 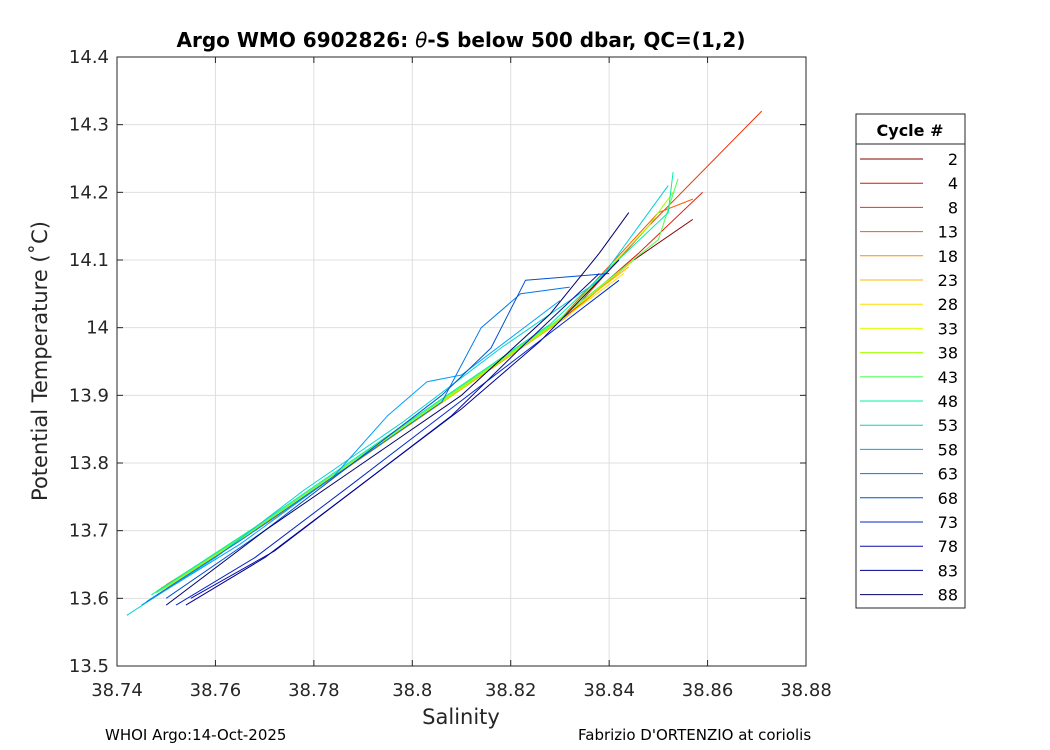 I want to click on legend-label-cycle-4: 4, so click(x=953, y=183).